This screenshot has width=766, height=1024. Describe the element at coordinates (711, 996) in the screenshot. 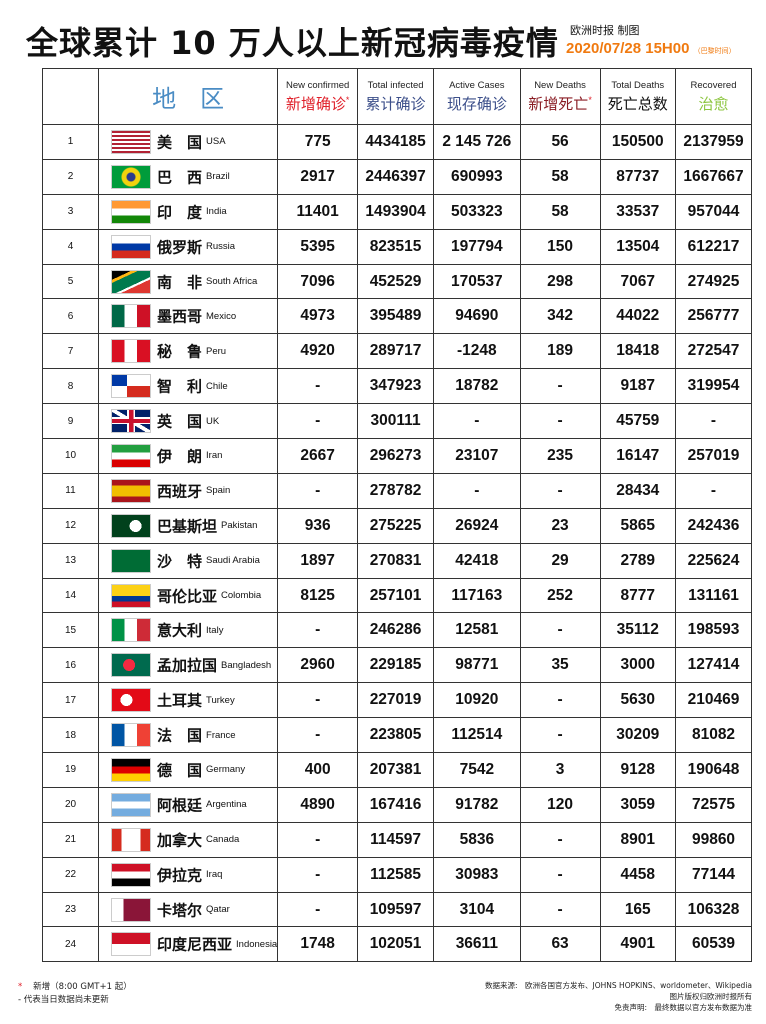

I see `copyright: 图片版权归欧洲时报所有` at that location.